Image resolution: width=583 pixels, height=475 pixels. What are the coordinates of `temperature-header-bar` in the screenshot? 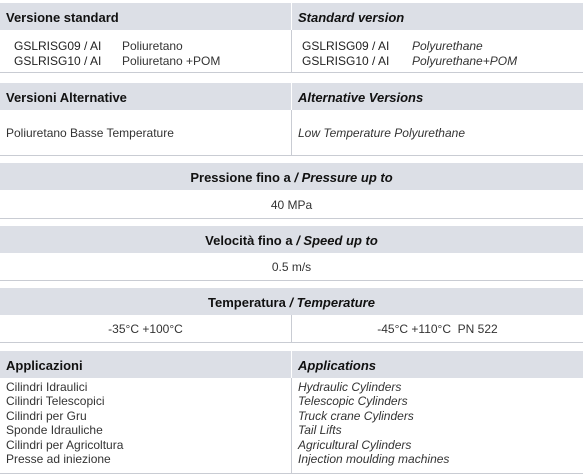 It's located at (291, 301).